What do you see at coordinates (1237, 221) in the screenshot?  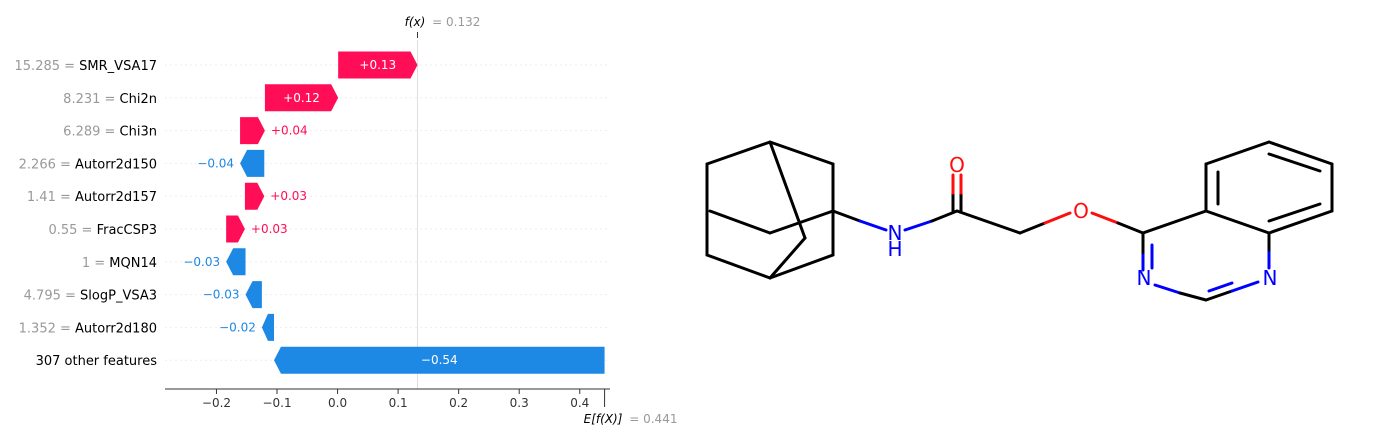 I see `quinazoline-bonds` at bounding box center [1237, 221].